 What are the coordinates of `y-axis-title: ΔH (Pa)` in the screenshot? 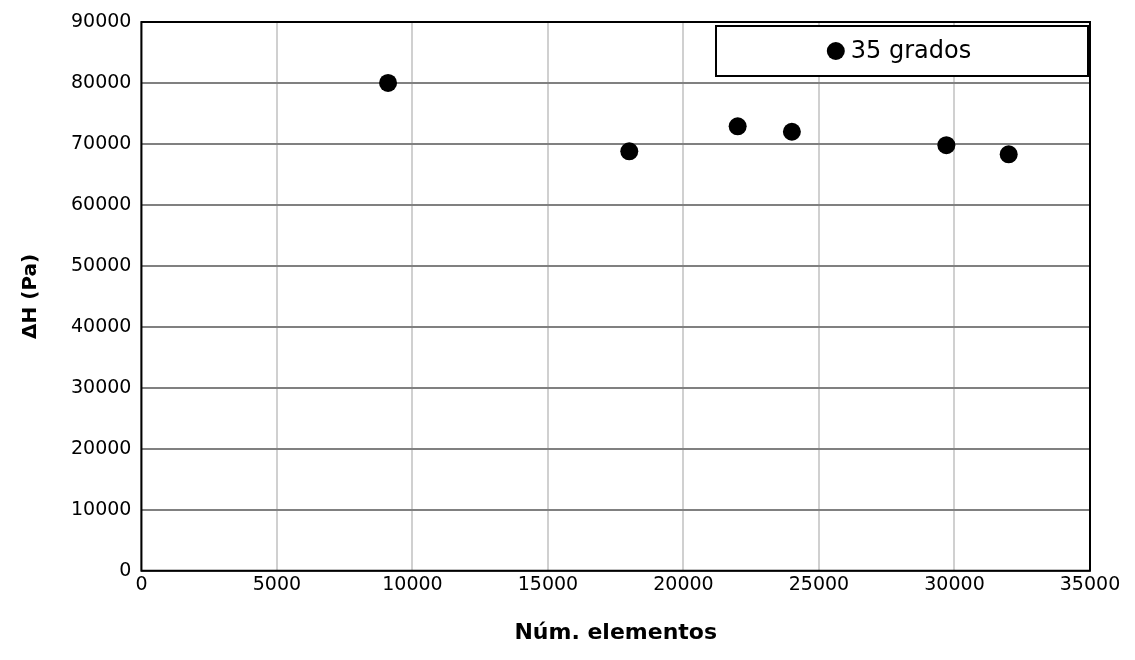 It's located at (29, 296).